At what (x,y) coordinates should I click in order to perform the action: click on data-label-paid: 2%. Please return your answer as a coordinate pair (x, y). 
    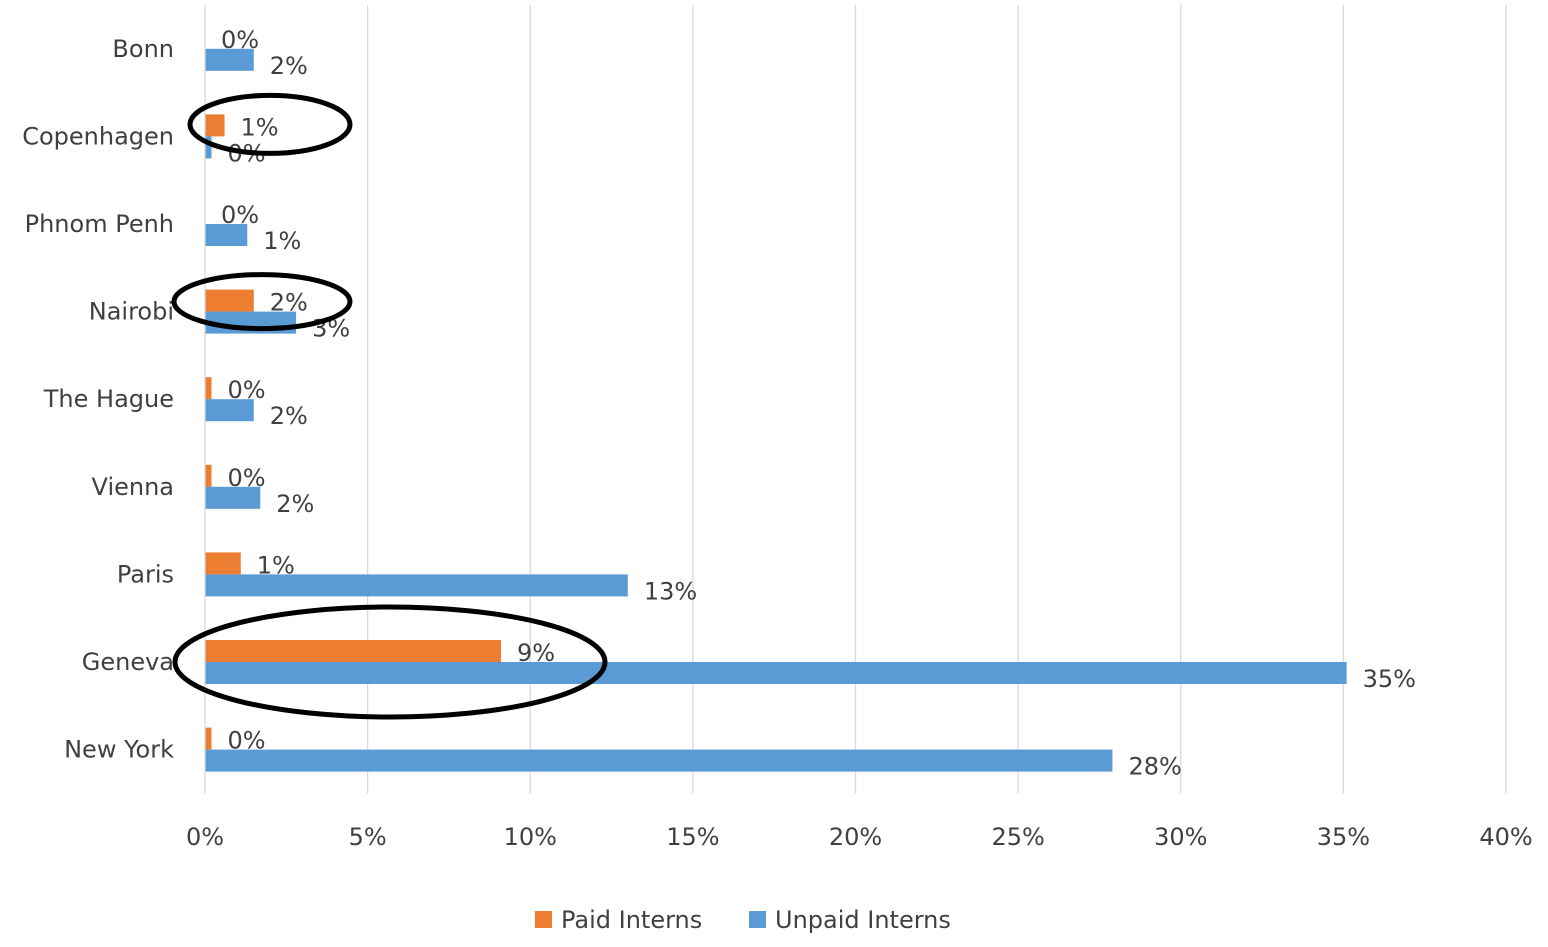
    Looking at the image, I should click on (289, 303).